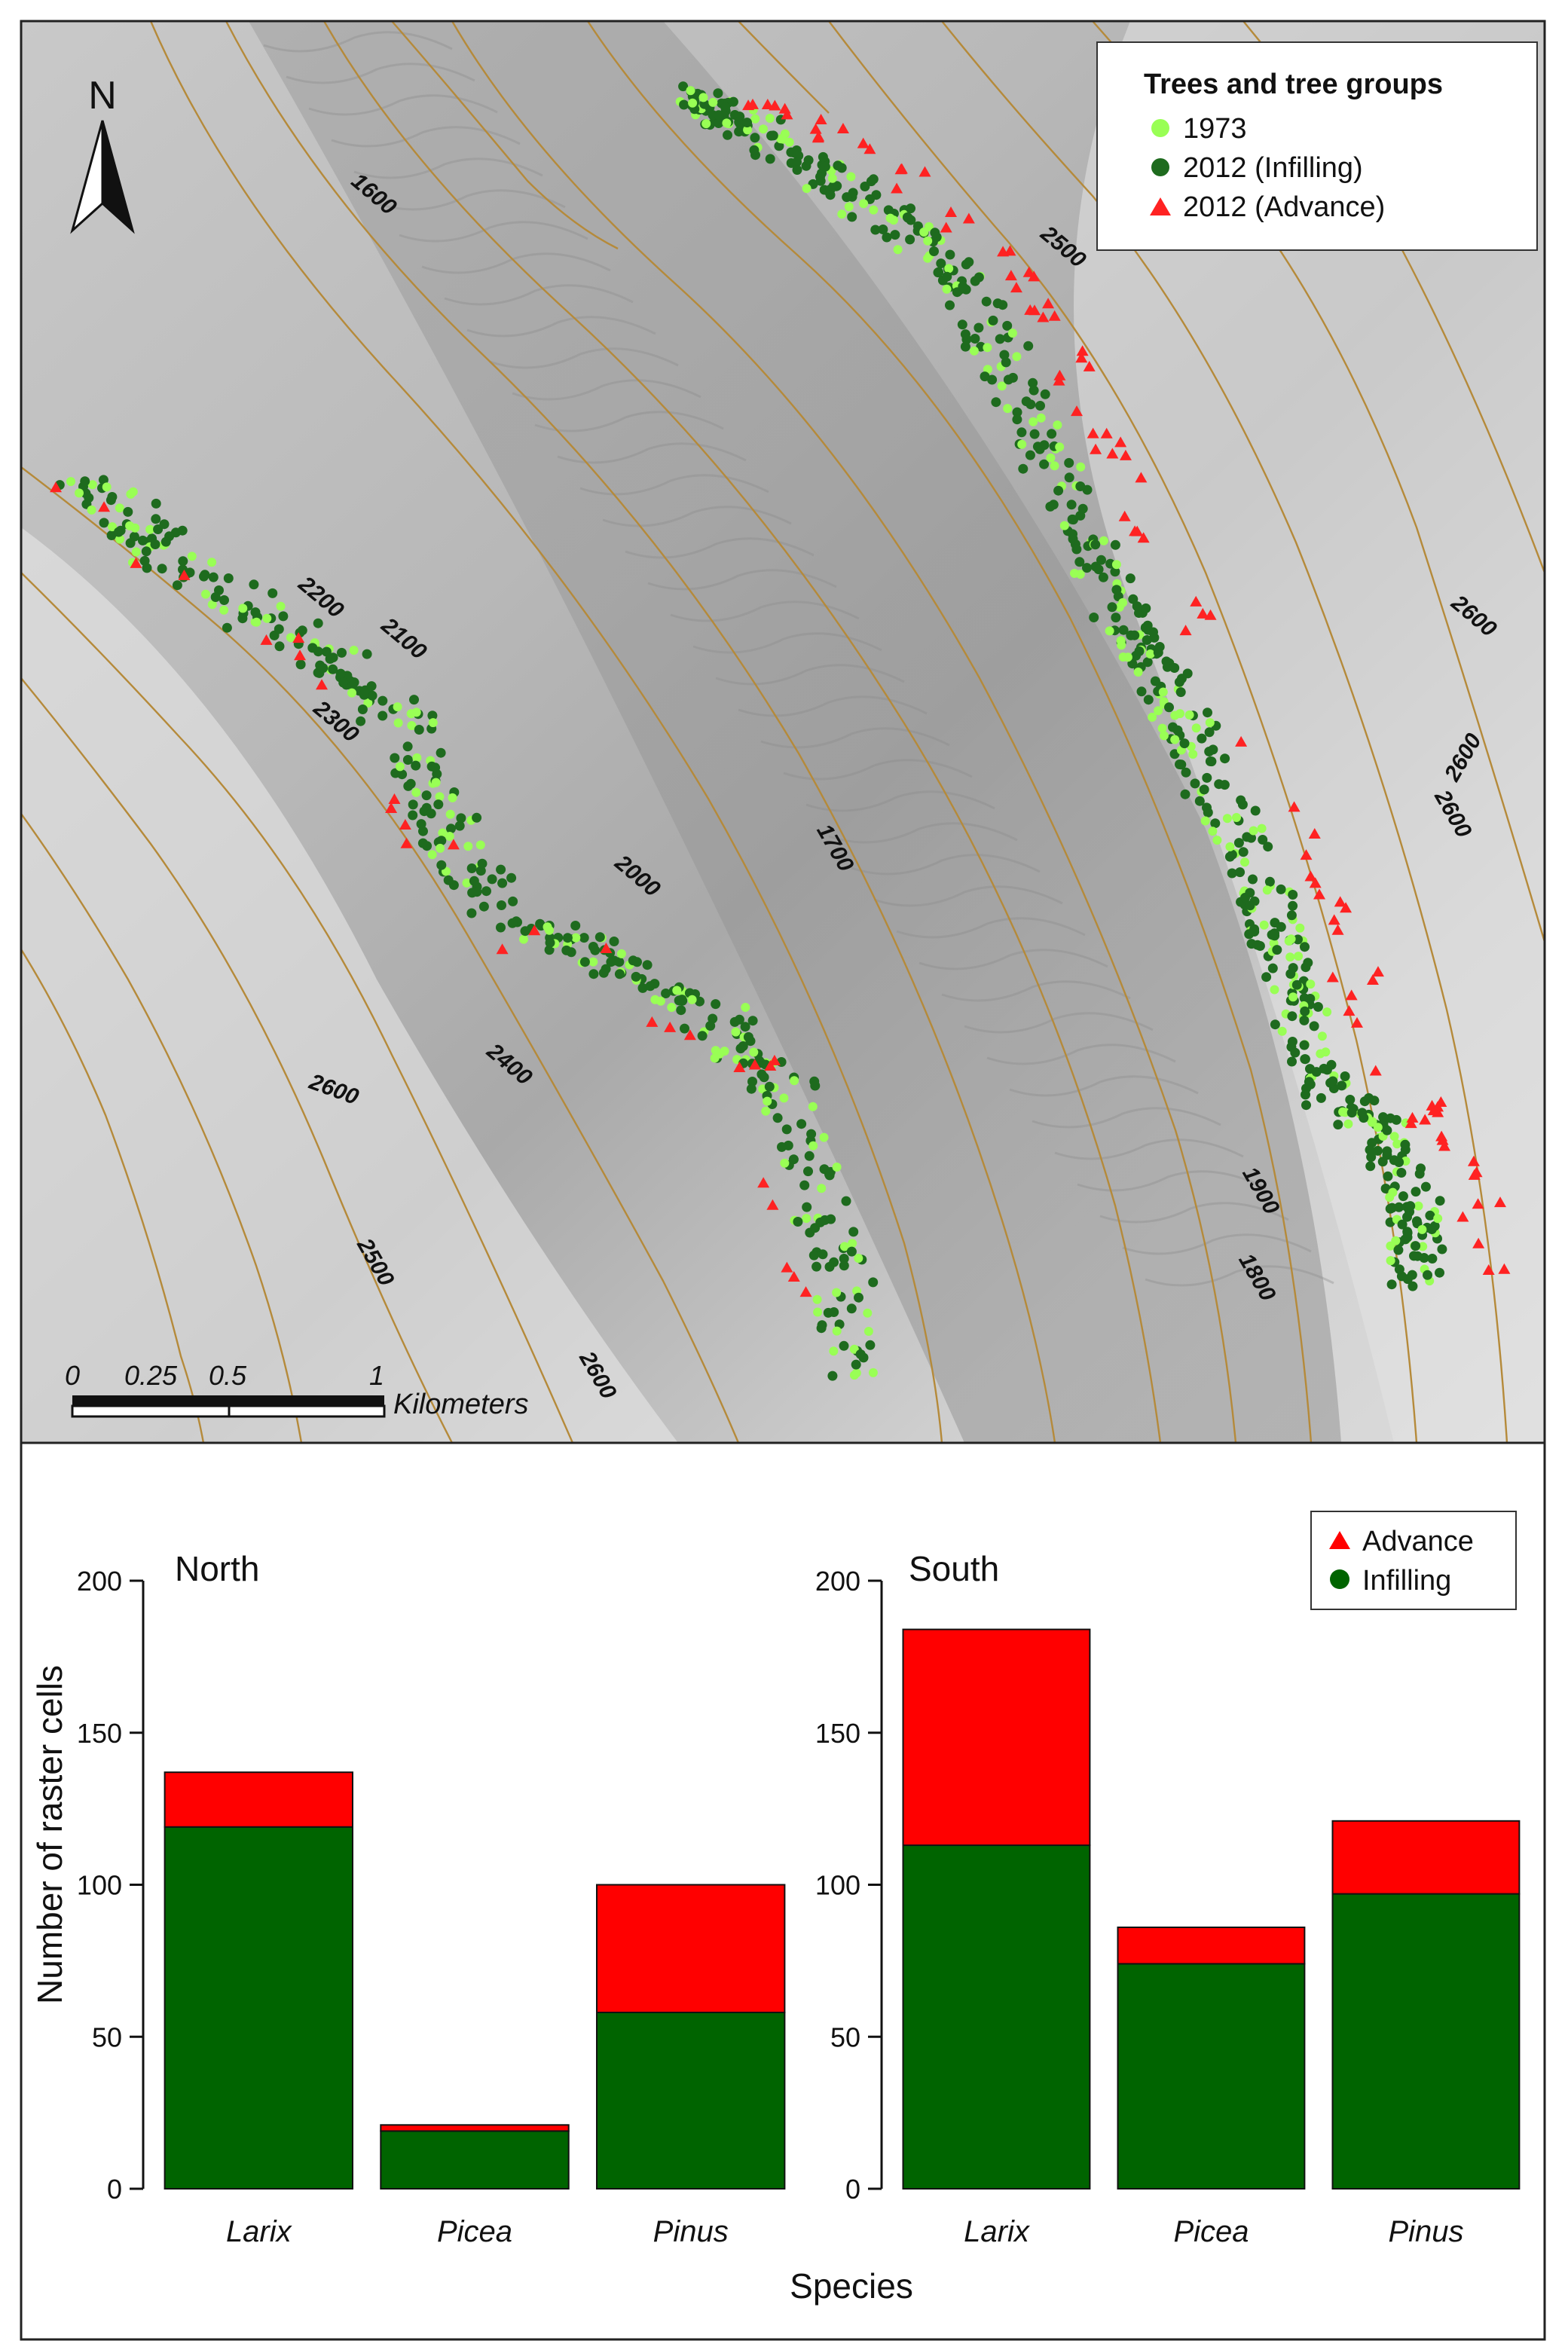  Describe the element at coordinates (376, 1375) in the screenshot. I see `scale-tick-1: 1` at that location.